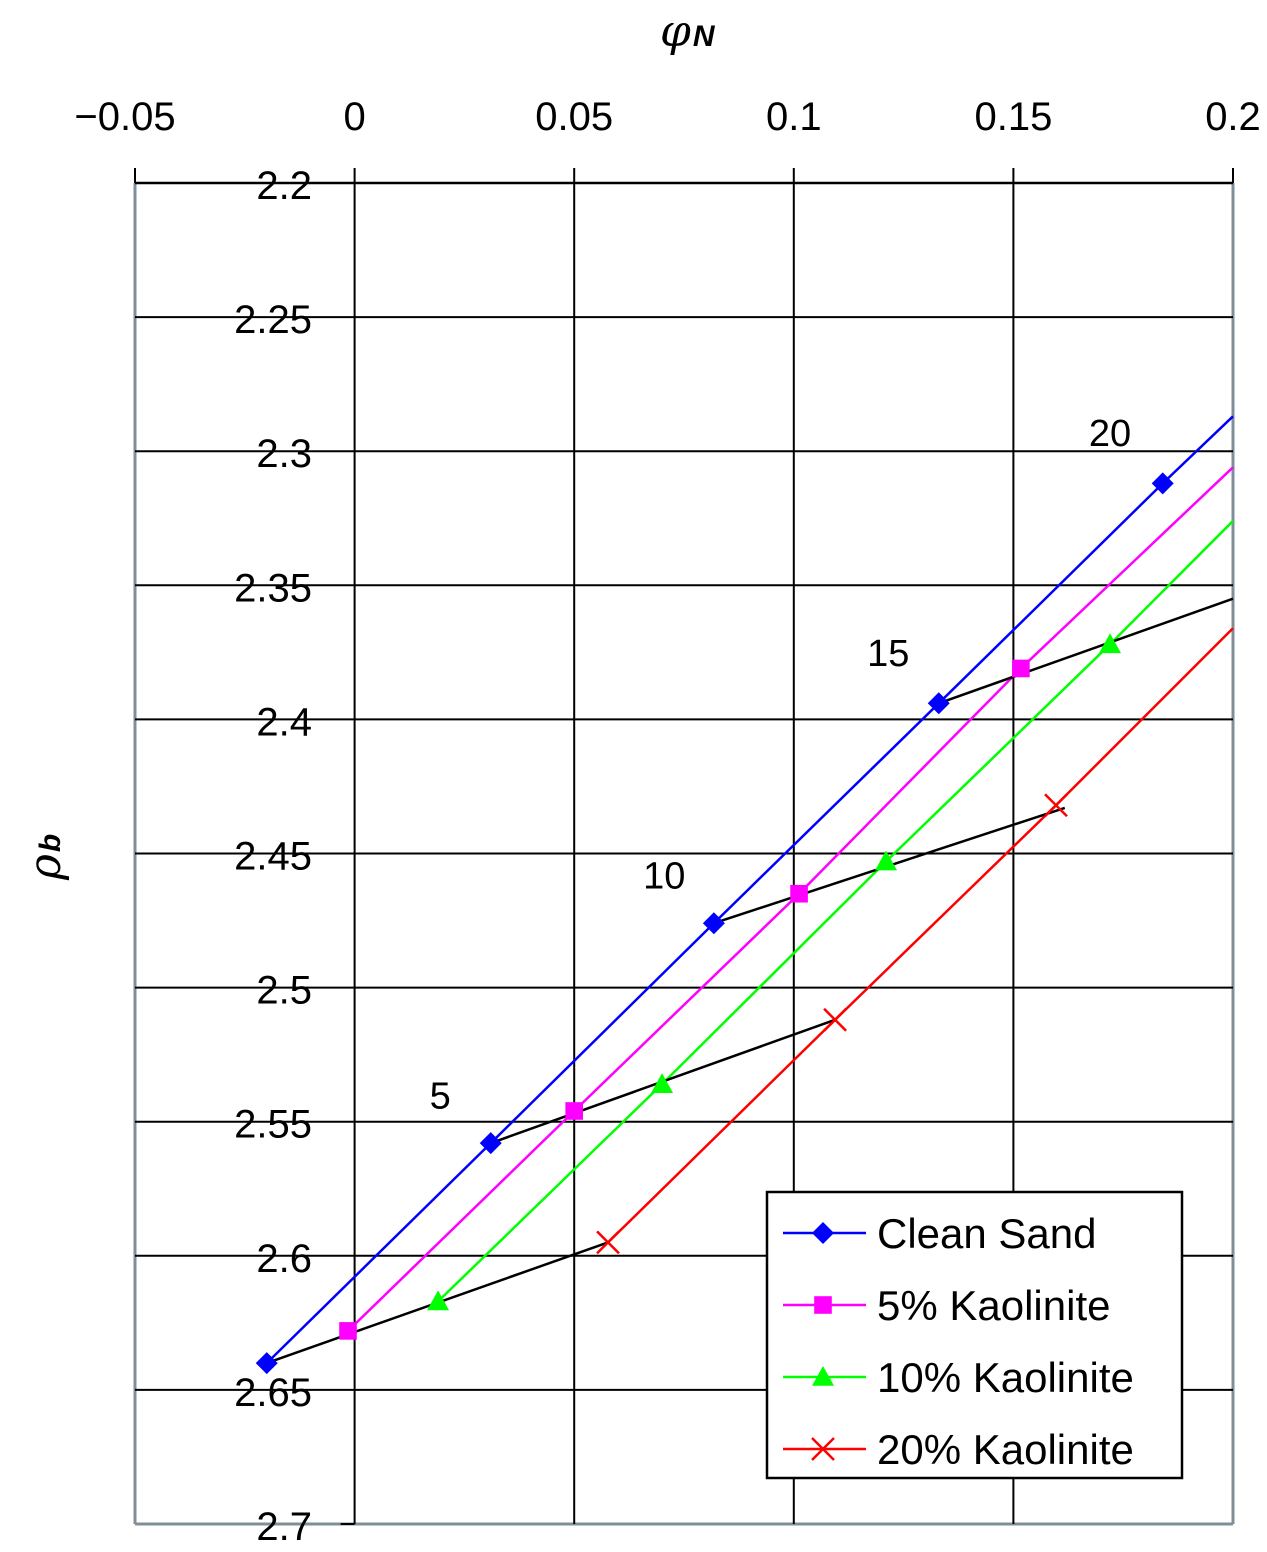 This screenshot has height=1552, width=1267. What do you see at coordinates (993, 1305) in the screenshot?
I see `legend-label: 5% Kaolinite` at bounding box center [993, 1305].